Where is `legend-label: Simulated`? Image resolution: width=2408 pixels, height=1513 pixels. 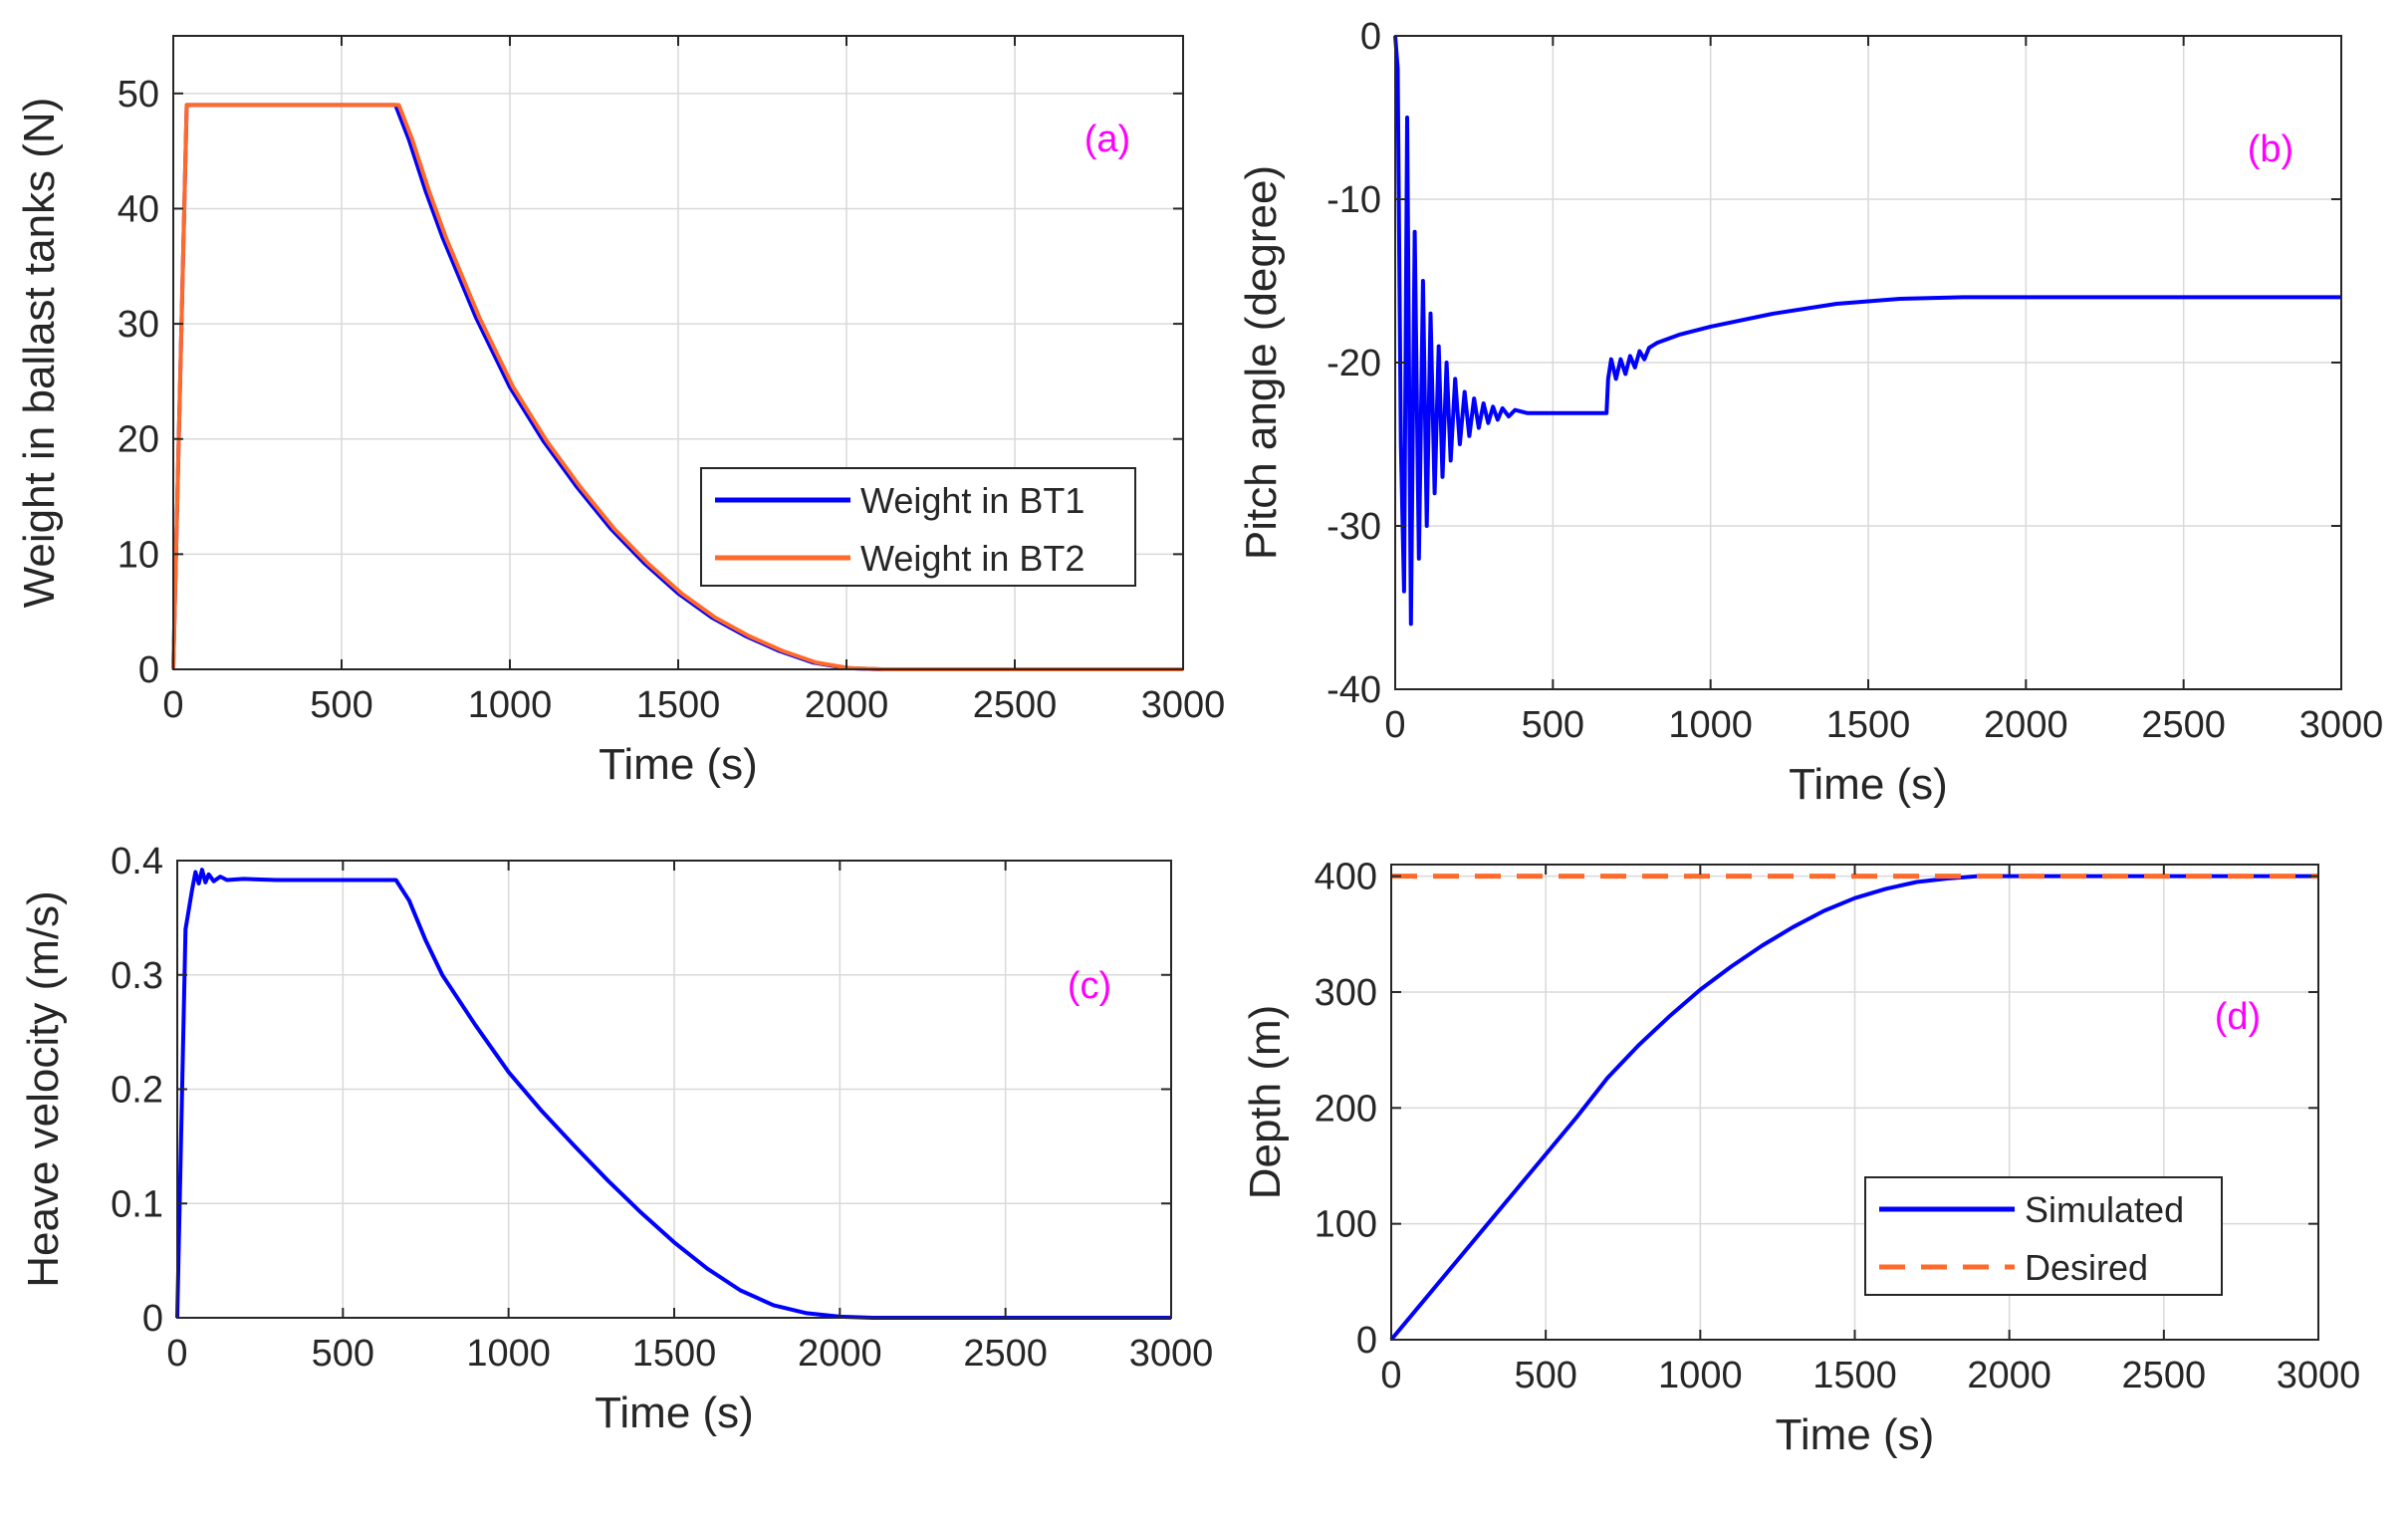 legend-label: Simulated is located at coordinates (2104, 1209).